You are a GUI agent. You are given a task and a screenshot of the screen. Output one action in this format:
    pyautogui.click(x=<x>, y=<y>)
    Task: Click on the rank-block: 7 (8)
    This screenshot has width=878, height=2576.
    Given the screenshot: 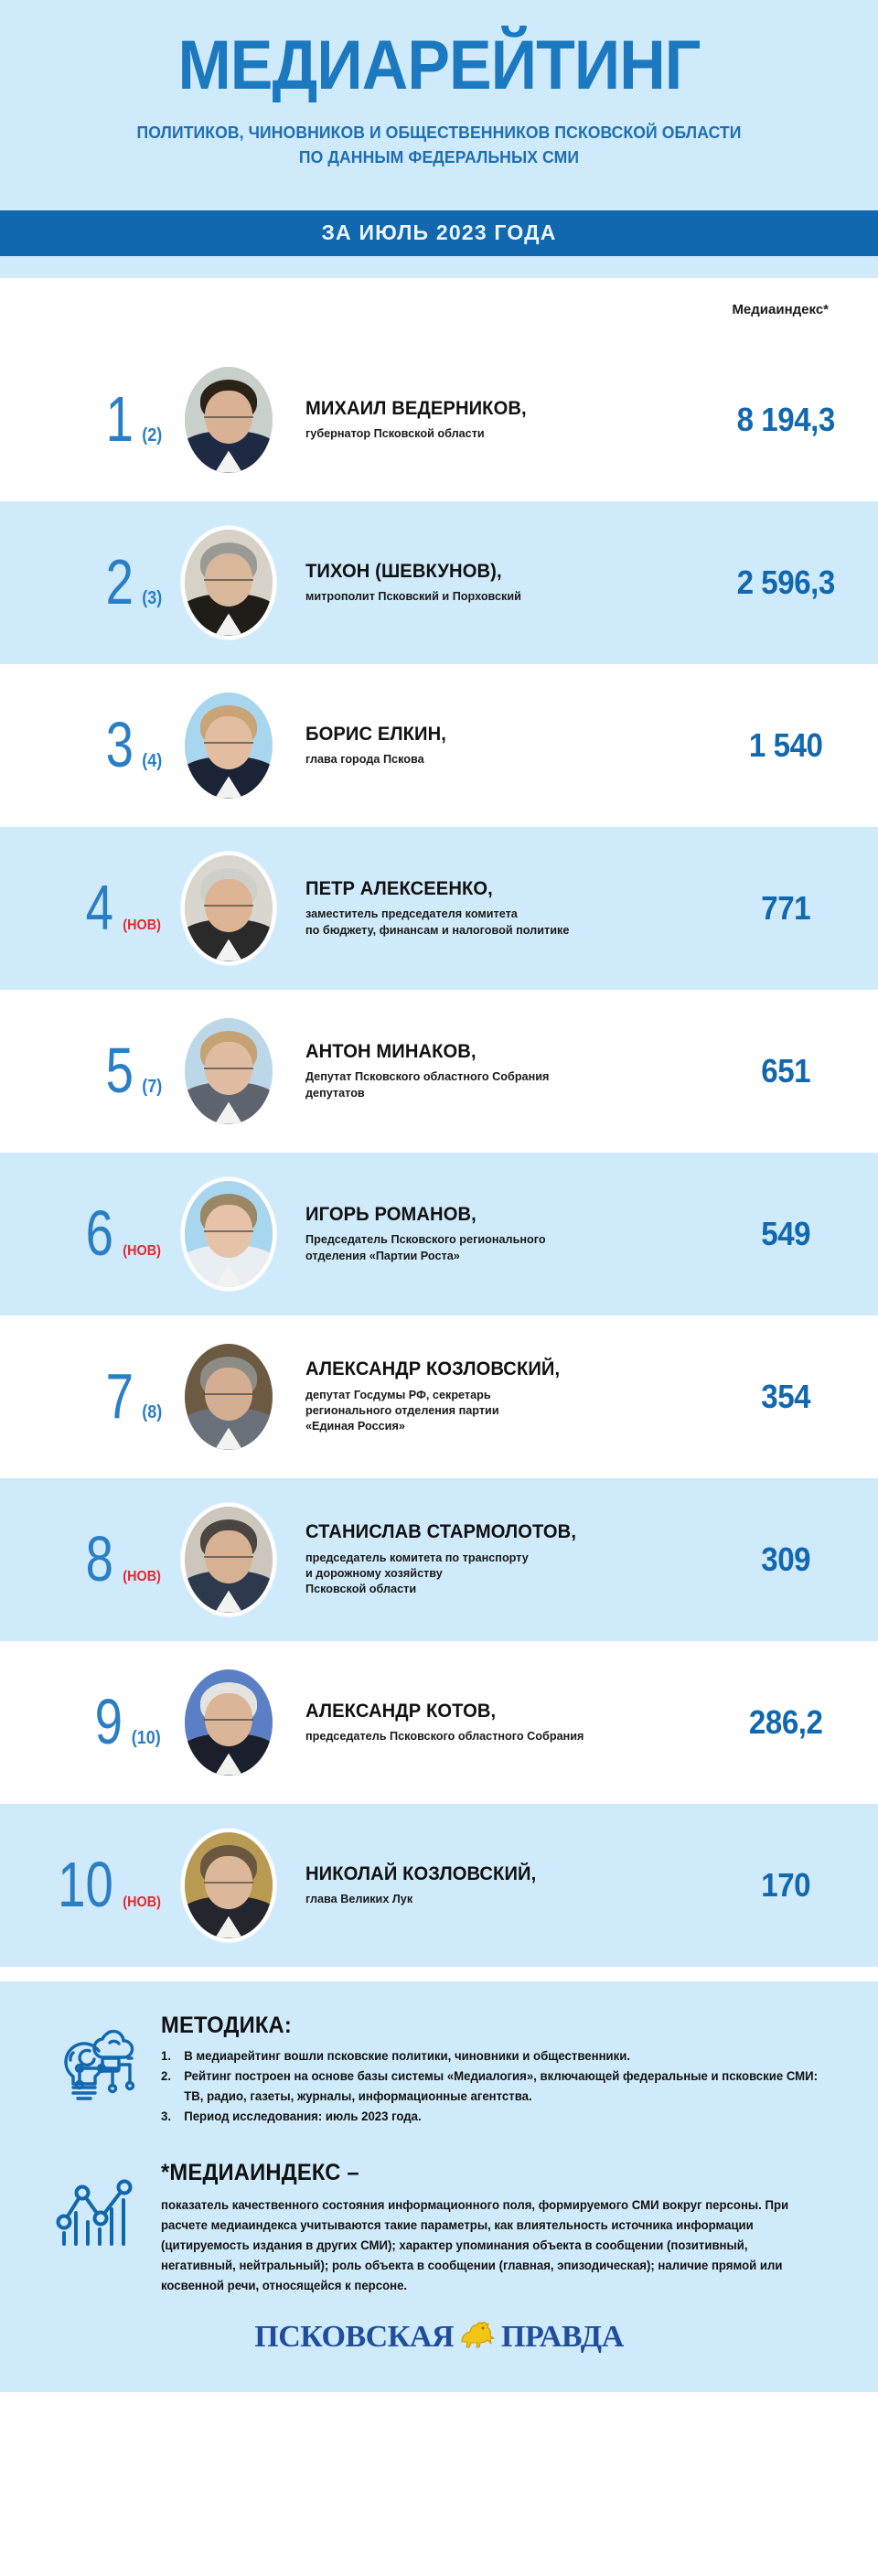 What is the action you would take?
    pyautogui.click(x=87, y=1396)
    